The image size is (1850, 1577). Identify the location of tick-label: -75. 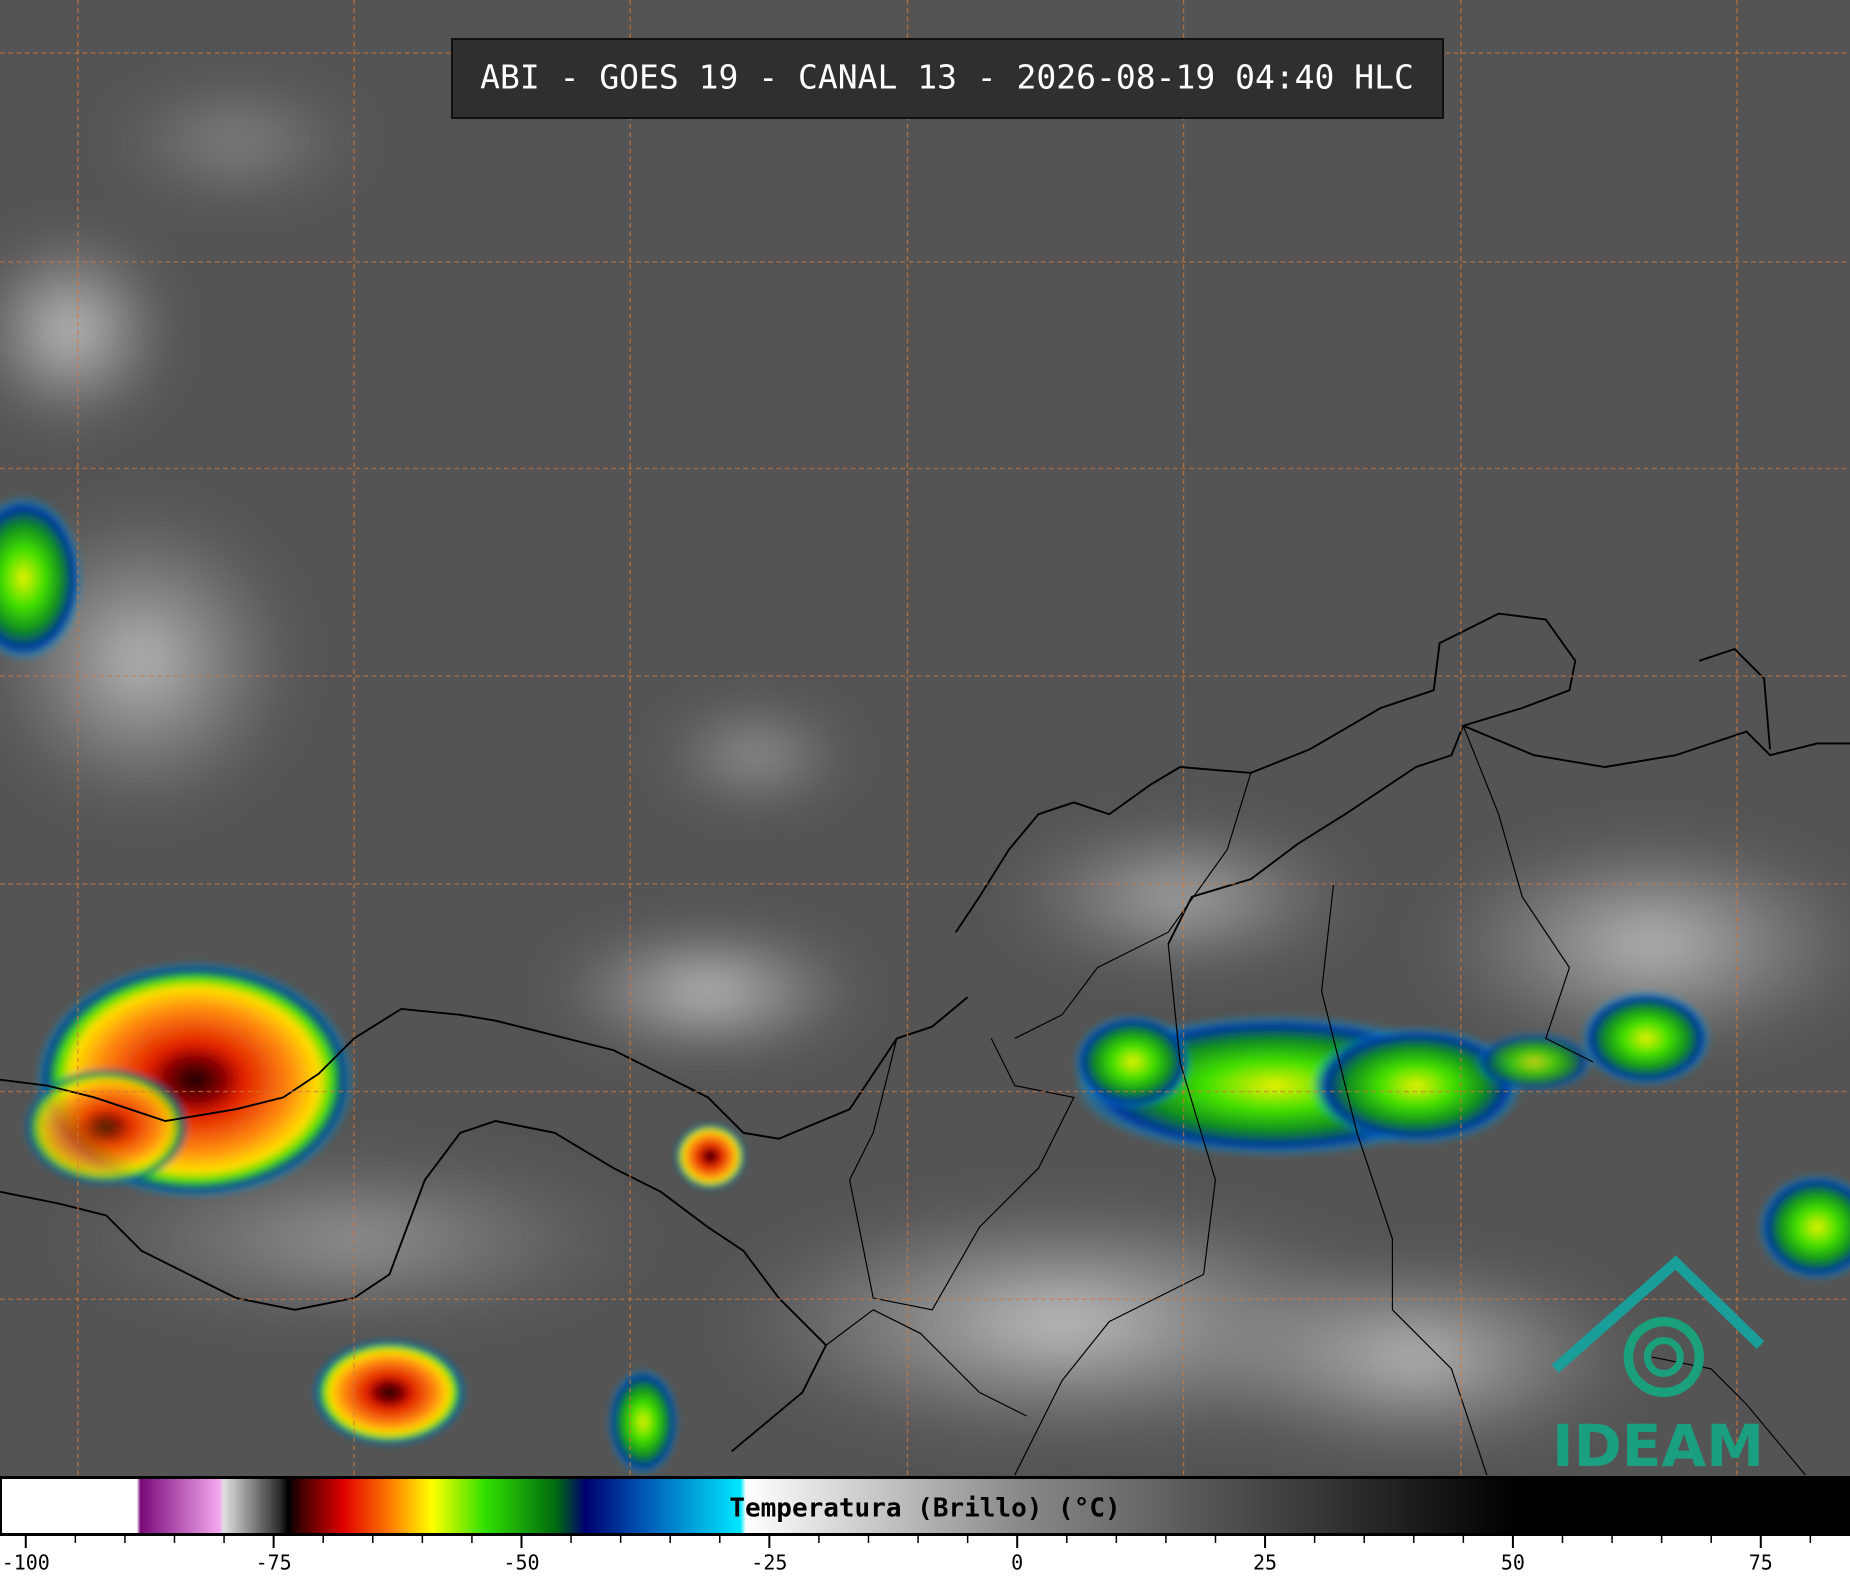
(274, 1563).